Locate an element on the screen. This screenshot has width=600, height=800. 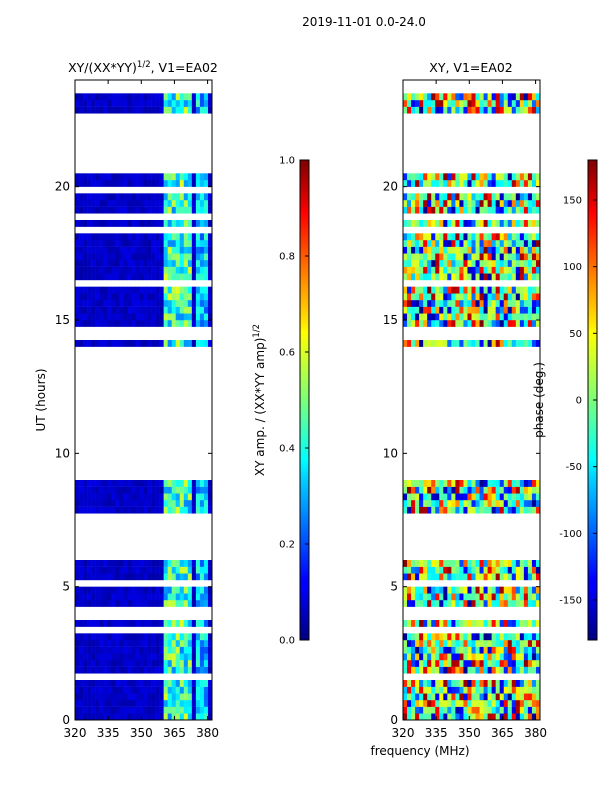
colorbar-tick-label: 150 is located at coordinates (572, 201).